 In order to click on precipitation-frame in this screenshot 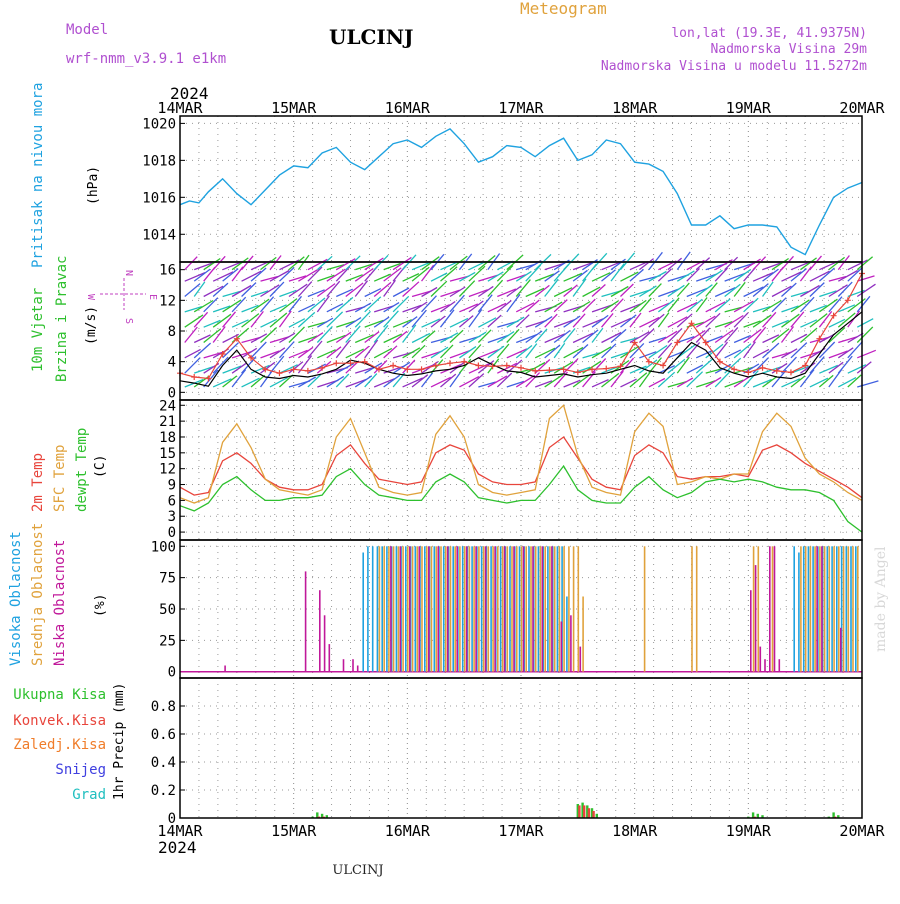, I will do `click(521, 748)`.